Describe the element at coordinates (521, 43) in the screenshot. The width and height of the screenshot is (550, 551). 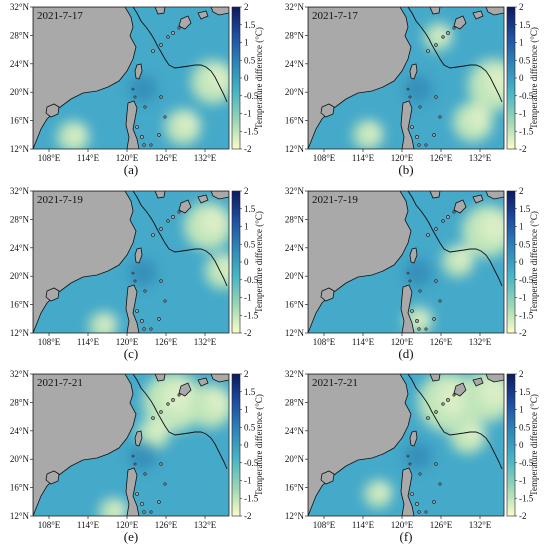
I see `colorbar-tick-label: 1` at that location.